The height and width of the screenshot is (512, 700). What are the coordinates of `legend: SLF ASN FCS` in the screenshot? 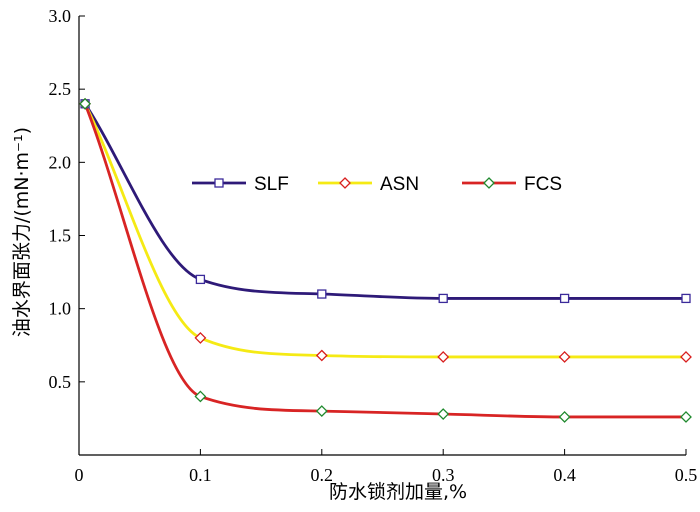 It's located at (377, 184).